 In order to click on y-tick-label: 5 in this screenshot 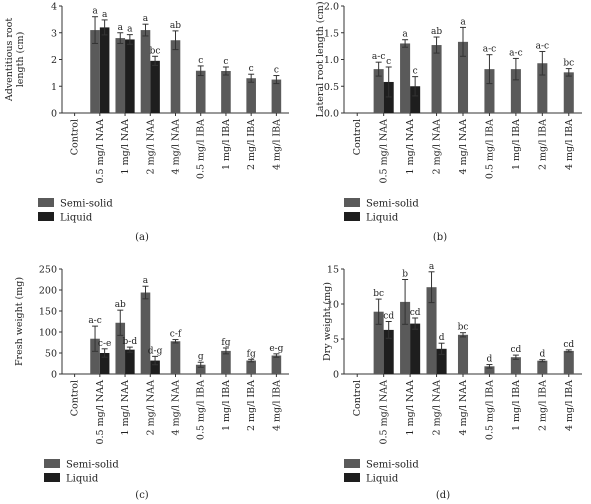, I will do `click(336, 340)`.